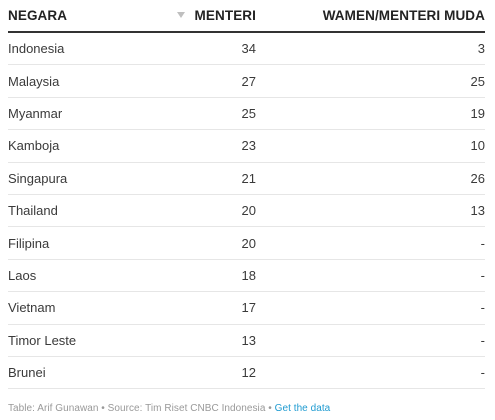 The image size is (495, 420). What do you see at coordinates (88, 308) in the screenshot?
I see `cell-country: Vietnam` at bounding box center [88, 308].